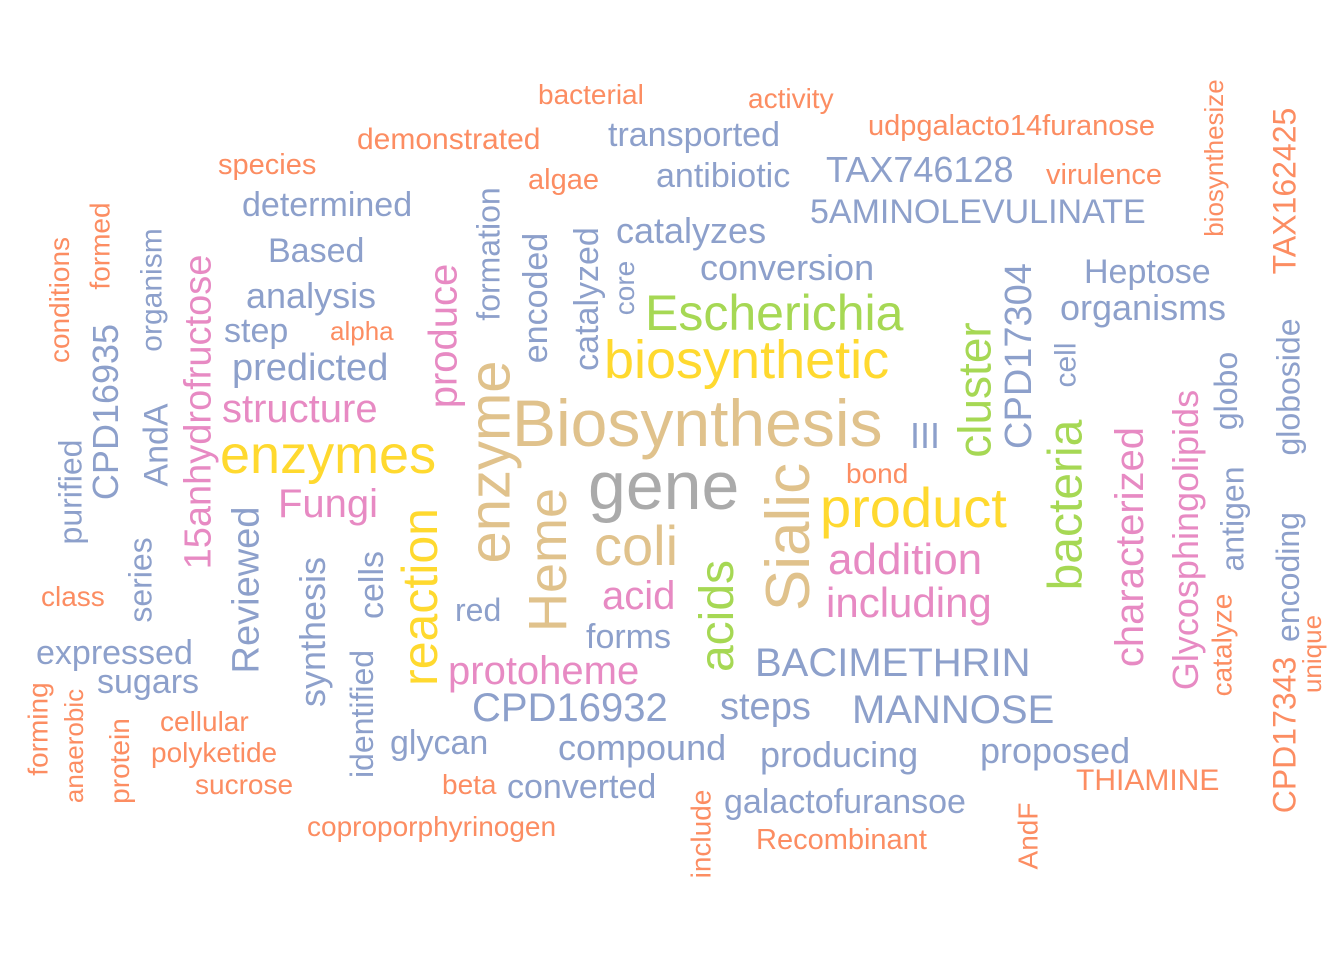  I want to click on word-mannose: MANNOSE, so click(953, 710).